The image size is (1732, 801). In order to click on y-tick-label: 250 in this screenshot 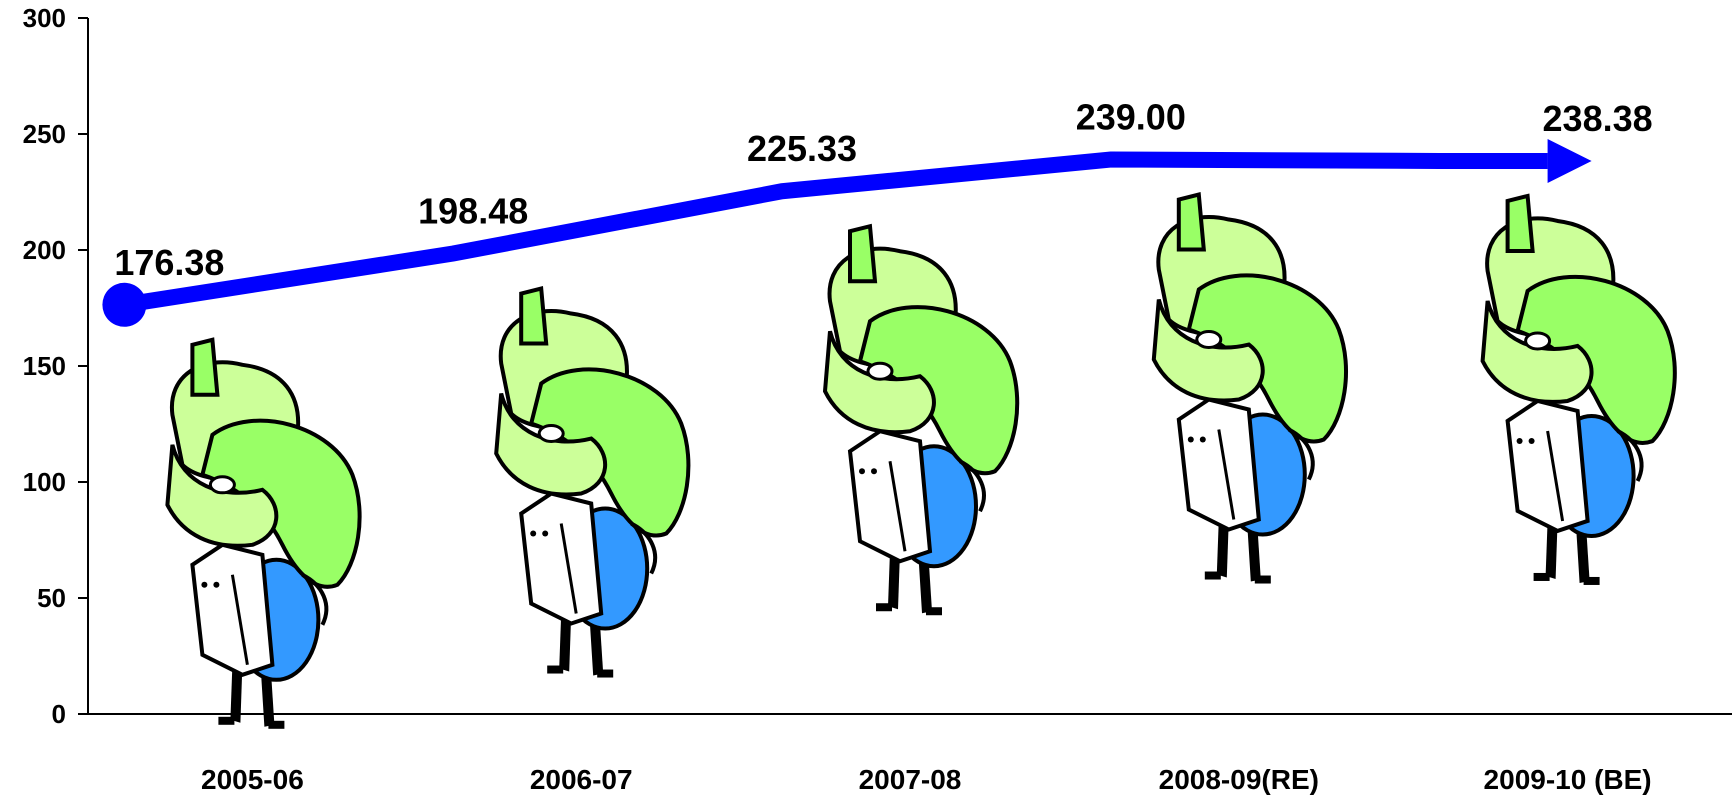, I will do `click(44, 134)`.